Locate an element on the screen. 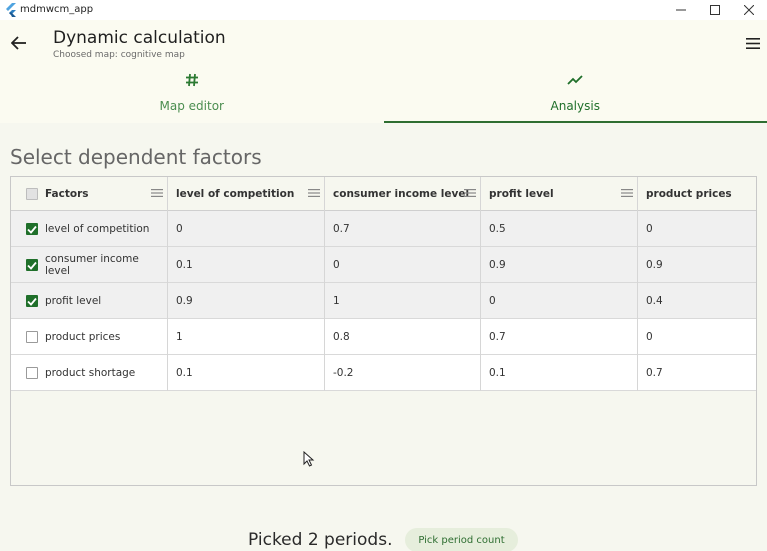 The image size is (767, 551). value-cell: -0.2 is located at coordinates (403, 373).